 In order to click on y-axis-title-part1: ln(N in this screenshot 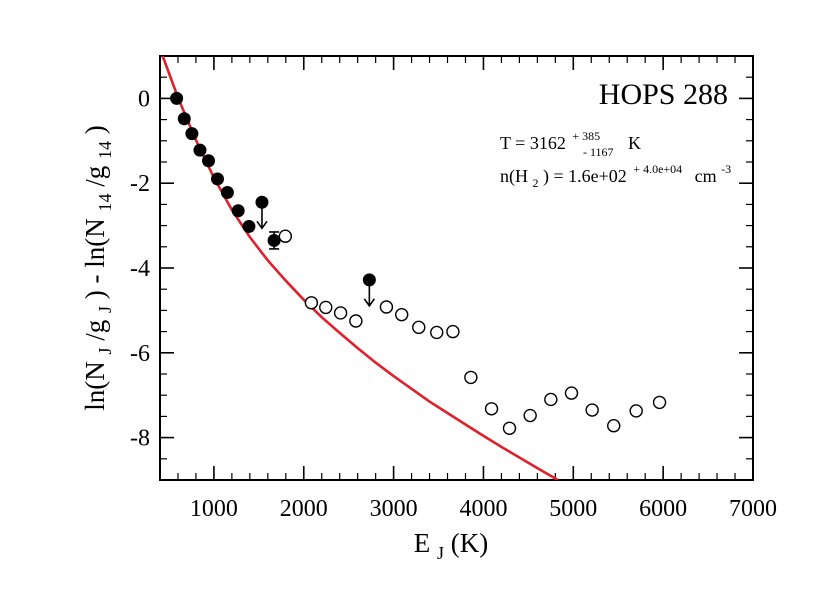, I will do `click(95, 386)`.